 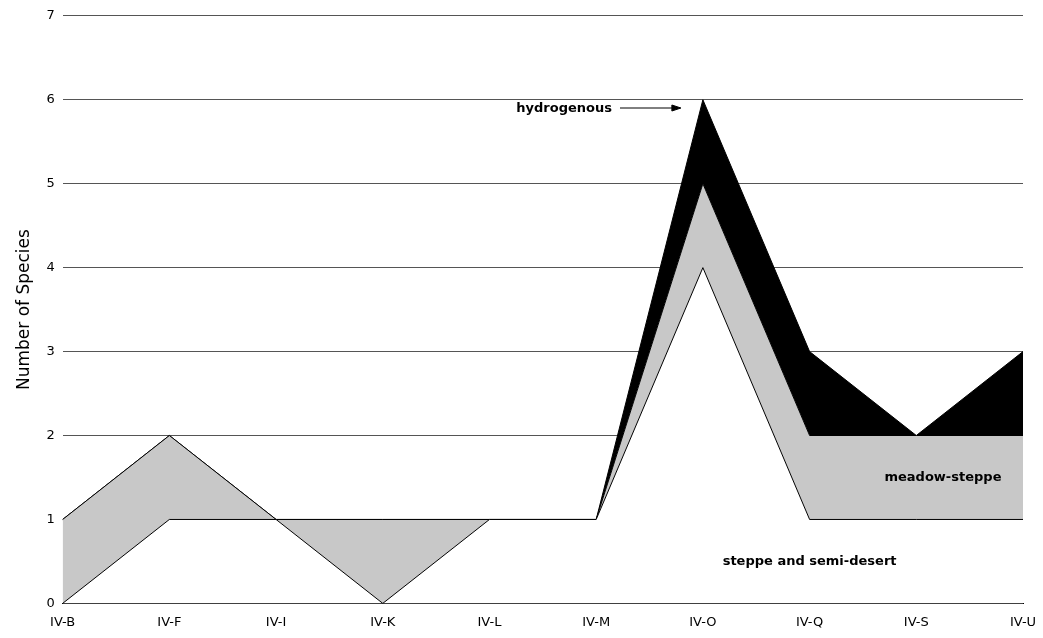 What do you see at coordinates (490, 621) in the screenshot?
I see `x-tick-label: IV-L` at bounding box center [490, 621].